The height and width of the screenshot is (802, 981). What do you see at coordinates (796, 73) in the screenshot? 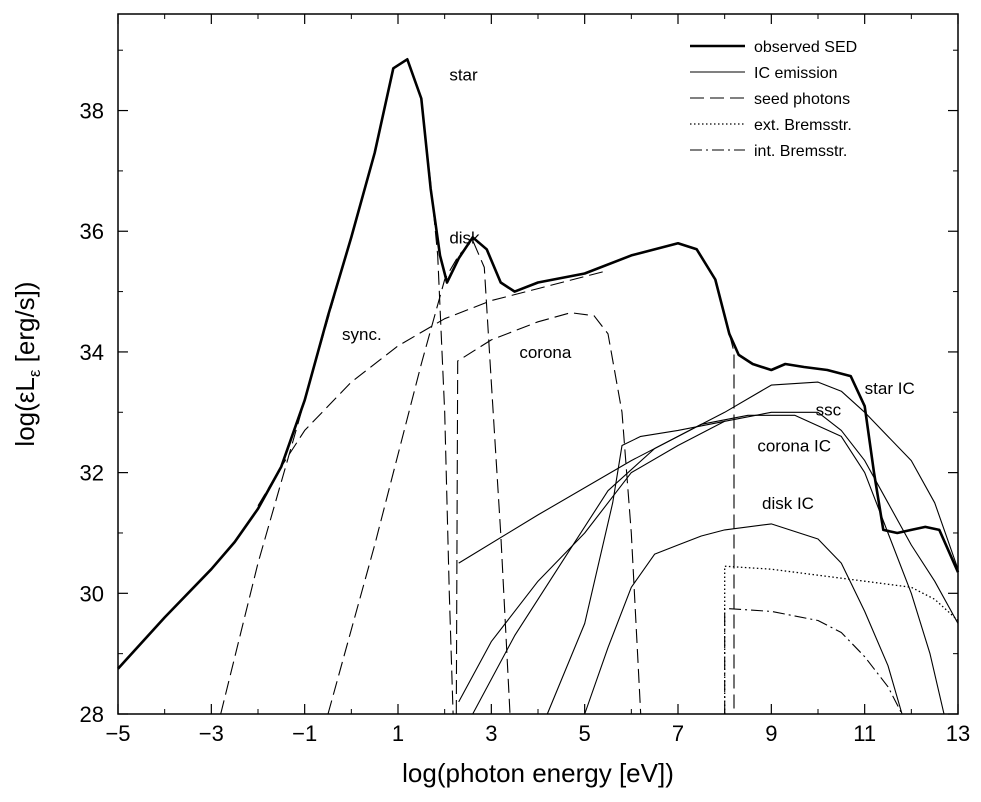
I see `legend-label: IC emission` at bounding box center [796, 73].